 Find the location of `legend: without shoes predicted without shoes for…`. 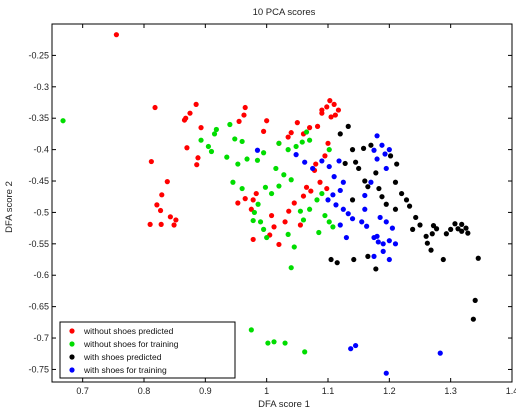

legend: without shoes predicted without shoes for… is located at coordinates (147, 350).